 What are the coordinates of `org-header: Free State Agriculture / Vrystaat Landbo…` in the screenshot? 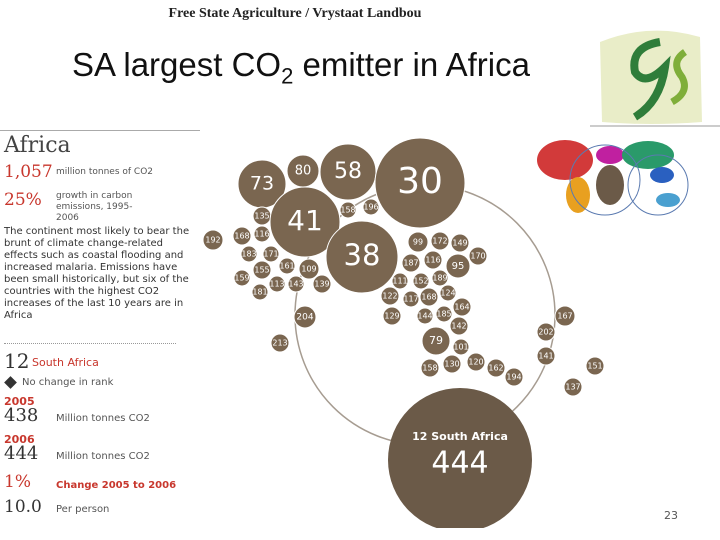 It's located at (295, 13).